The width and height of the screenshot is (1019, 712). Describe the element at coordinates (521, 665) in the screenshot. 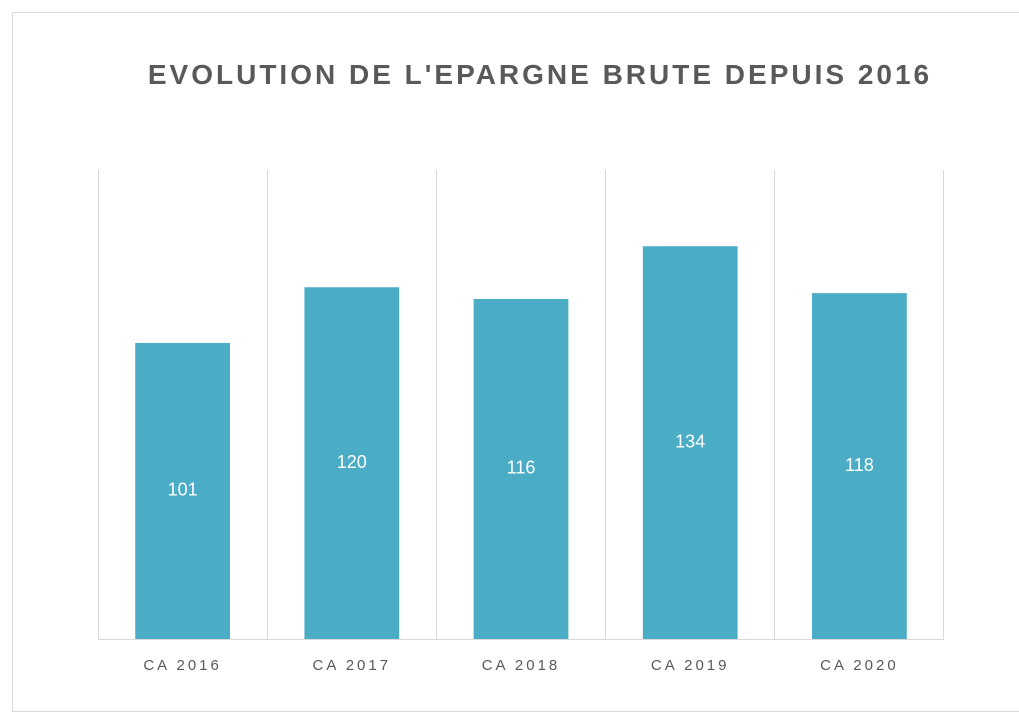

I see `x-tick-label: CA 2018` at that location.